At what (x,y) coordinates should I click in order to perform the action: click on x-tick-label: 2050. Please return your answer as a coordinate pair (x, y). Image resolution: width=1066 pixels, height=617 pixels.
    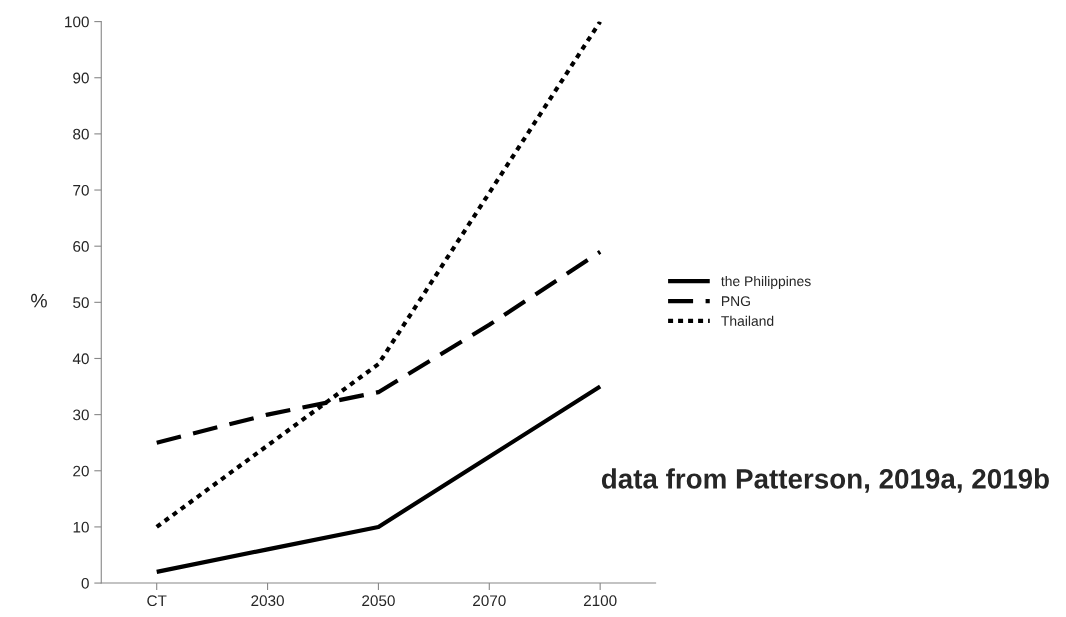
    Looking at the image, I should click on (378, 601).